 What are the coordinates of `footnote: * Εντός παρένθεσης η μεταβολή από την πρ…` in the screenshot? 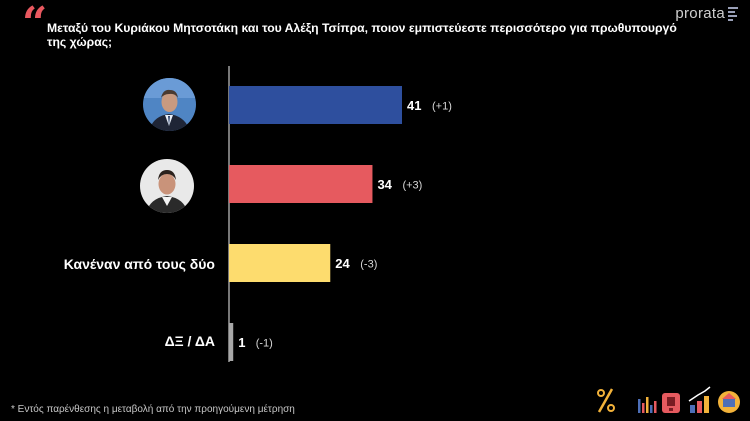 It's located at (153, 409).